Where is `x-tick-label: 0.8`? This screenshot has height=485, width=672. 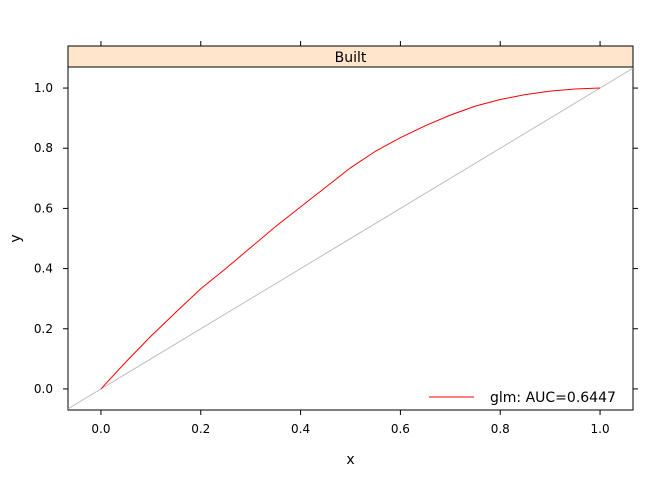 x-tick-label: 0.8 is located at coordinates (500, 429).